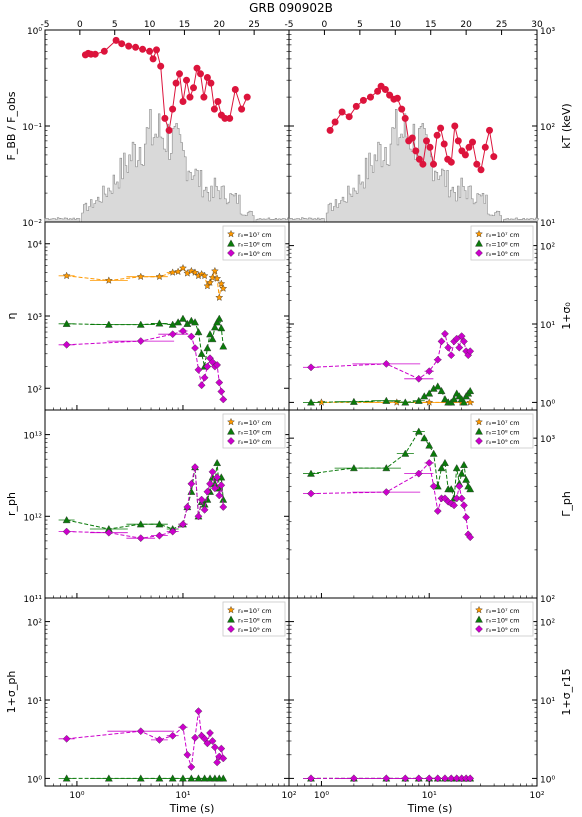  What do you see at coordinates (253, 25) in the screenshot?
I see `top-tick-label: 25` at bounding box center [253, 25].